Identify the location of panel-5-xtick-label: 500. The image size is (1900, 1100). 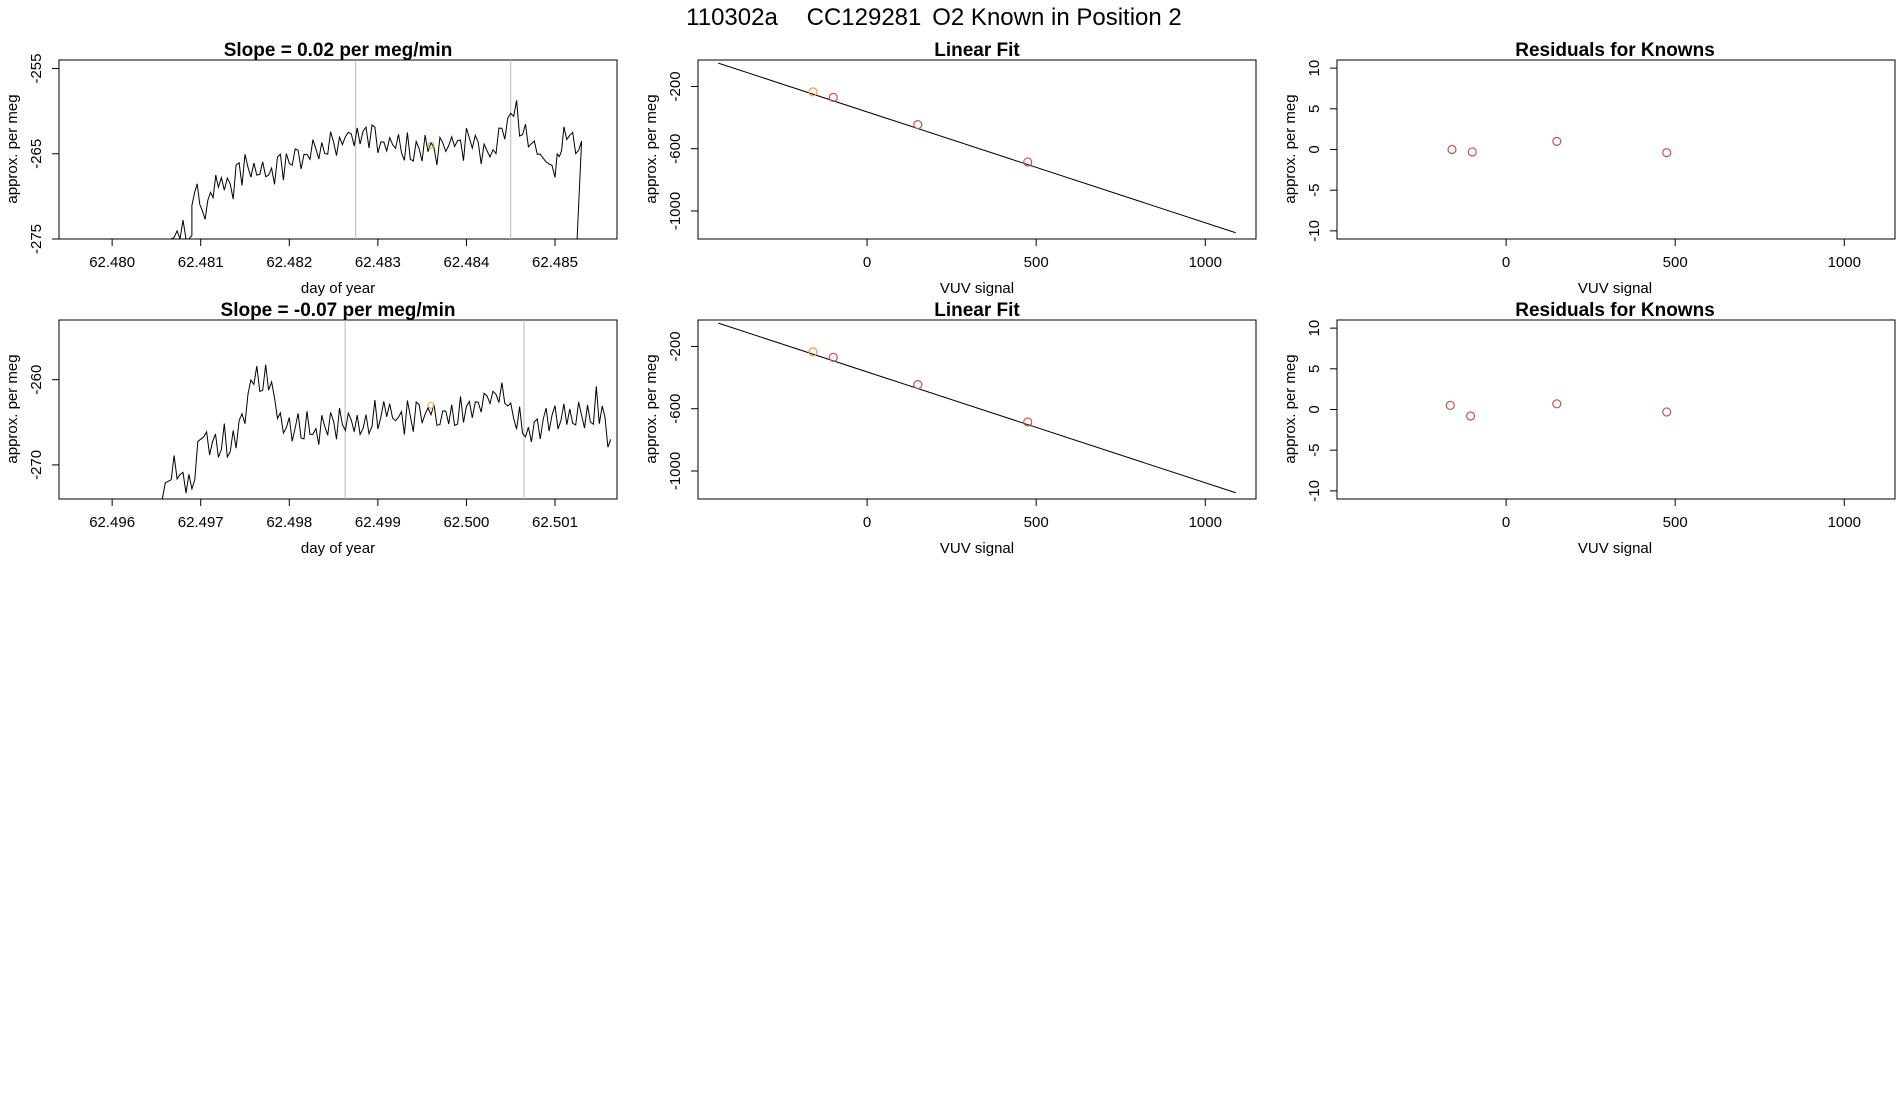
(1036, 522).